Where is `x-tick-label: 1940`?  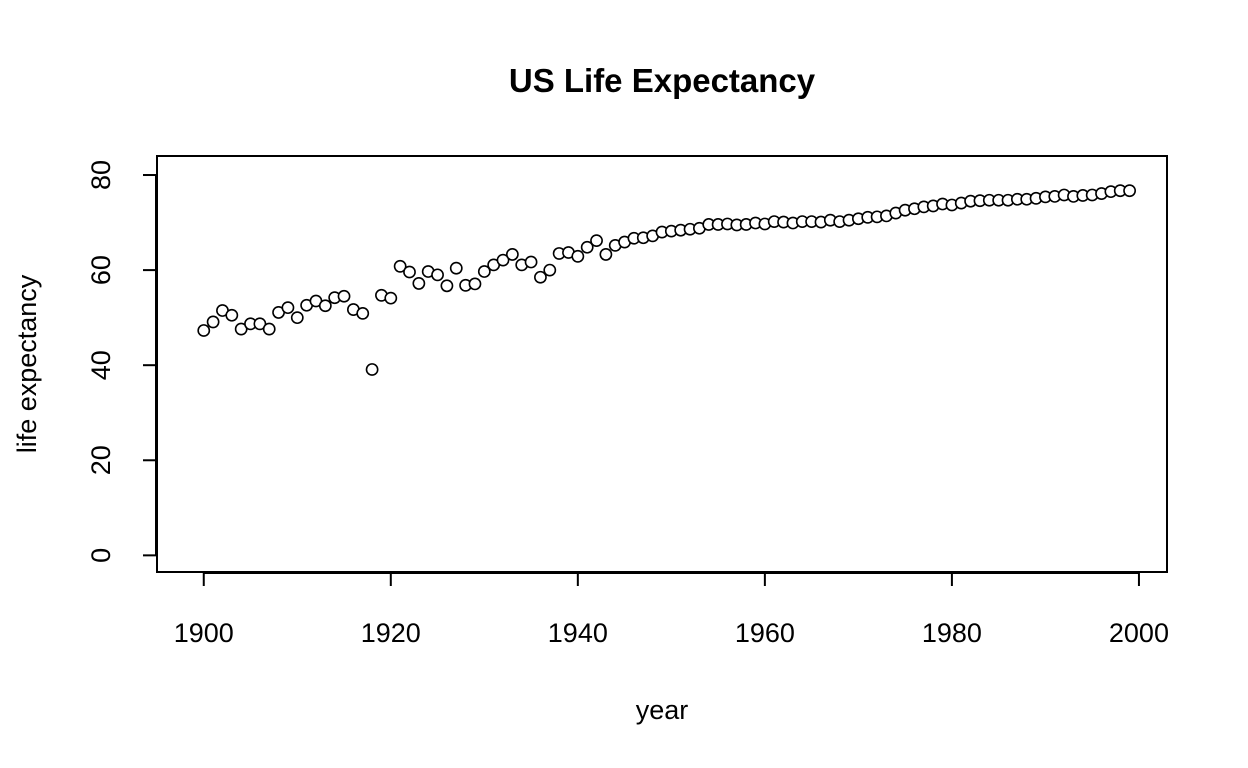 x-tick-label: 1940 is located at coordinates (578, 633).